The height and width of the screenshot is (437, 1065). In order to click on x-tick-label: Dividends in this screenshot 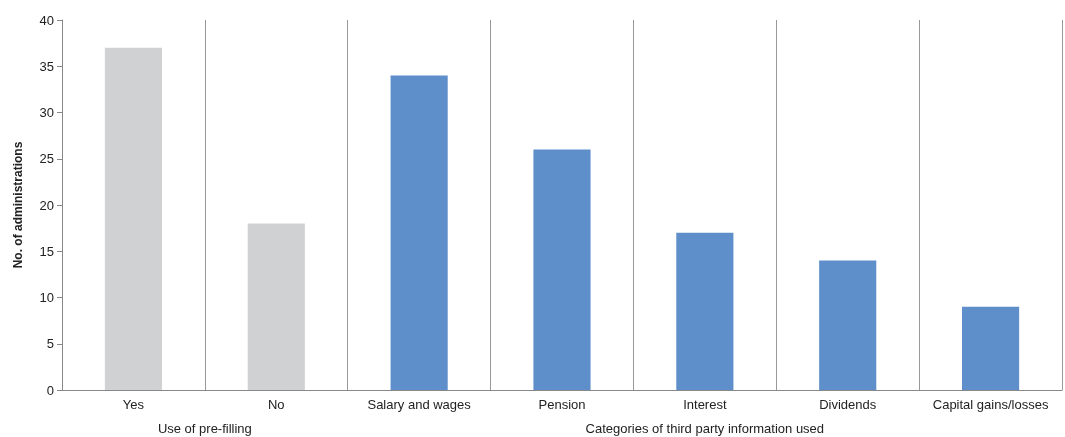, I will do `click(848, 404)`.